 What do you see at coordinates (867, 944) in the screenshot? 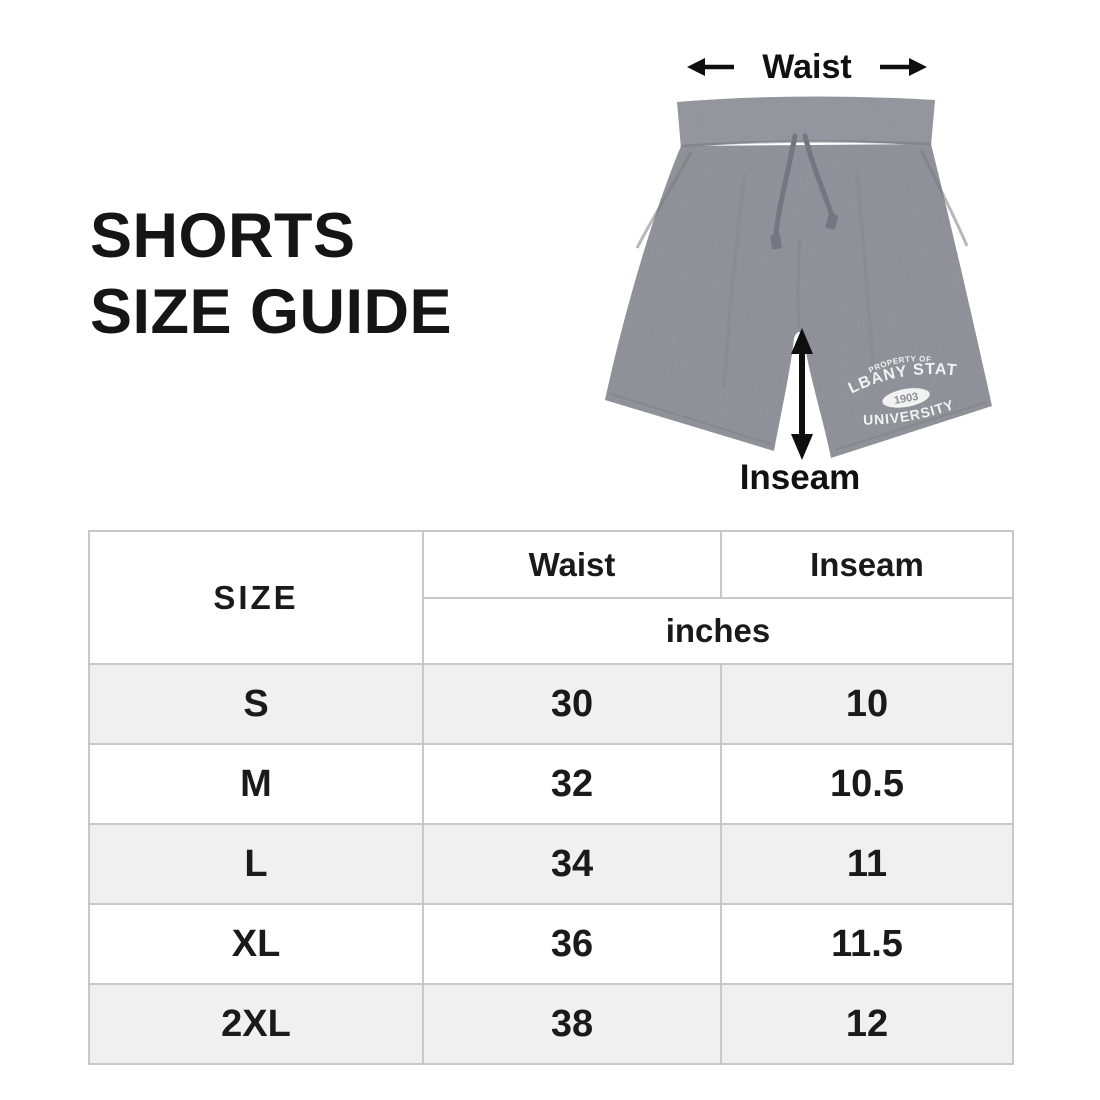
I see `inseam-cell: 11.5` at bounding box center [867, 944].